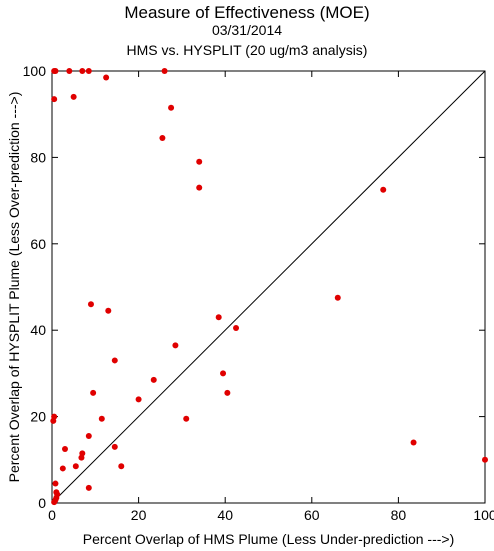 This screenshot has height=551, width=494. Describe the element at coordinates (247, 30) in the screenshot. I see `chart-date: 03/31/2014` at that location.